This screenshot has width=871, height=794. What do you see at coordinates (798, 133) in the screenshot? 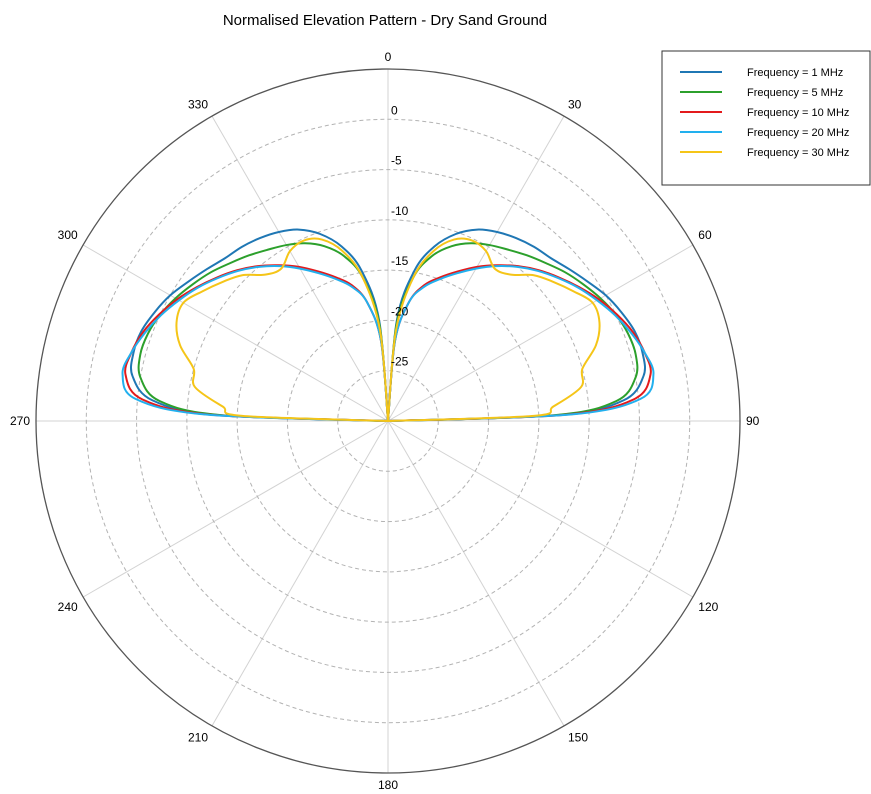
I see `legend-entry: Frequency = 20 MHz` at bounding box center [798, 133].